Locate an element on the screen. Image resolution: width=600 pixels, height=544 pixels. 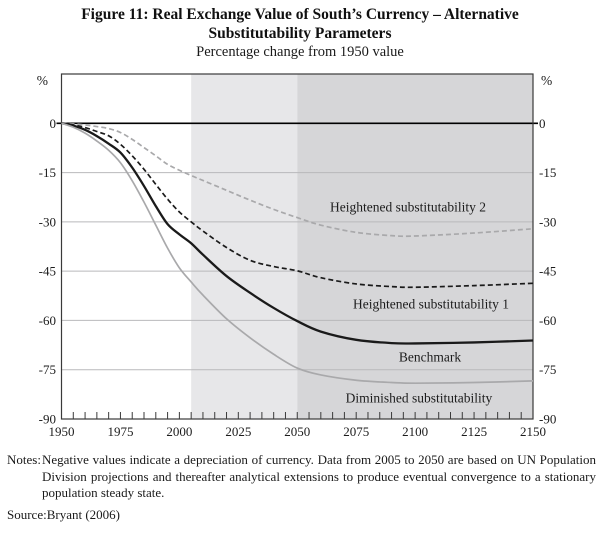
y-axis-label-left--75: -75 is located at coordinates (47, 369).